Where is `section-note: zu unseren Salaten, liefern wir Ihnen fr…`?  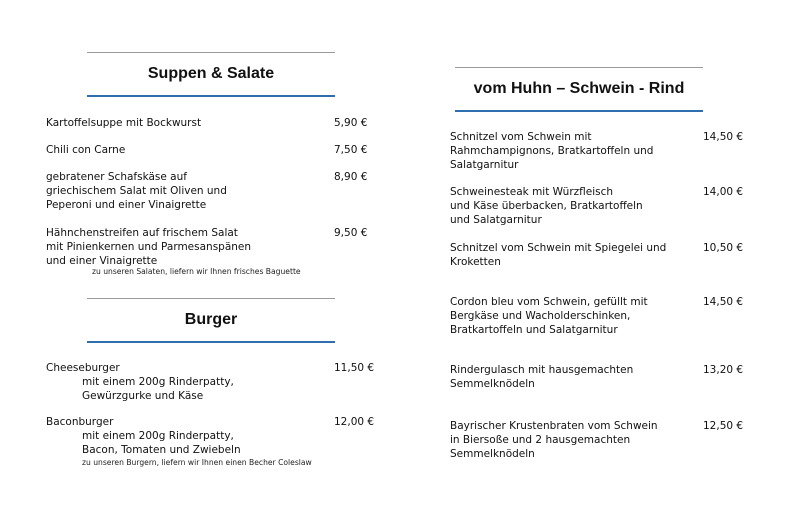
section-note: zu unseren Salaten, liefern wir Ihnen fr… is located at coordinates (196, 271).